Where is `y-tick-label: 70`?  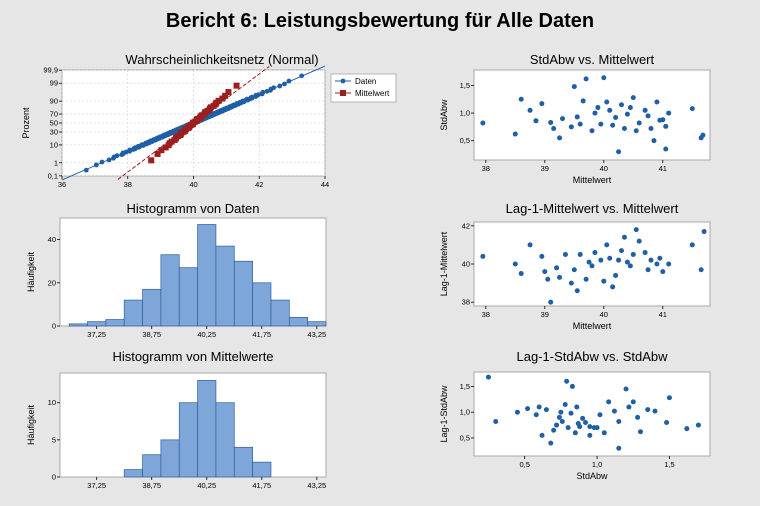
y-tick-label: 70 is located at coordinates (54, 114).